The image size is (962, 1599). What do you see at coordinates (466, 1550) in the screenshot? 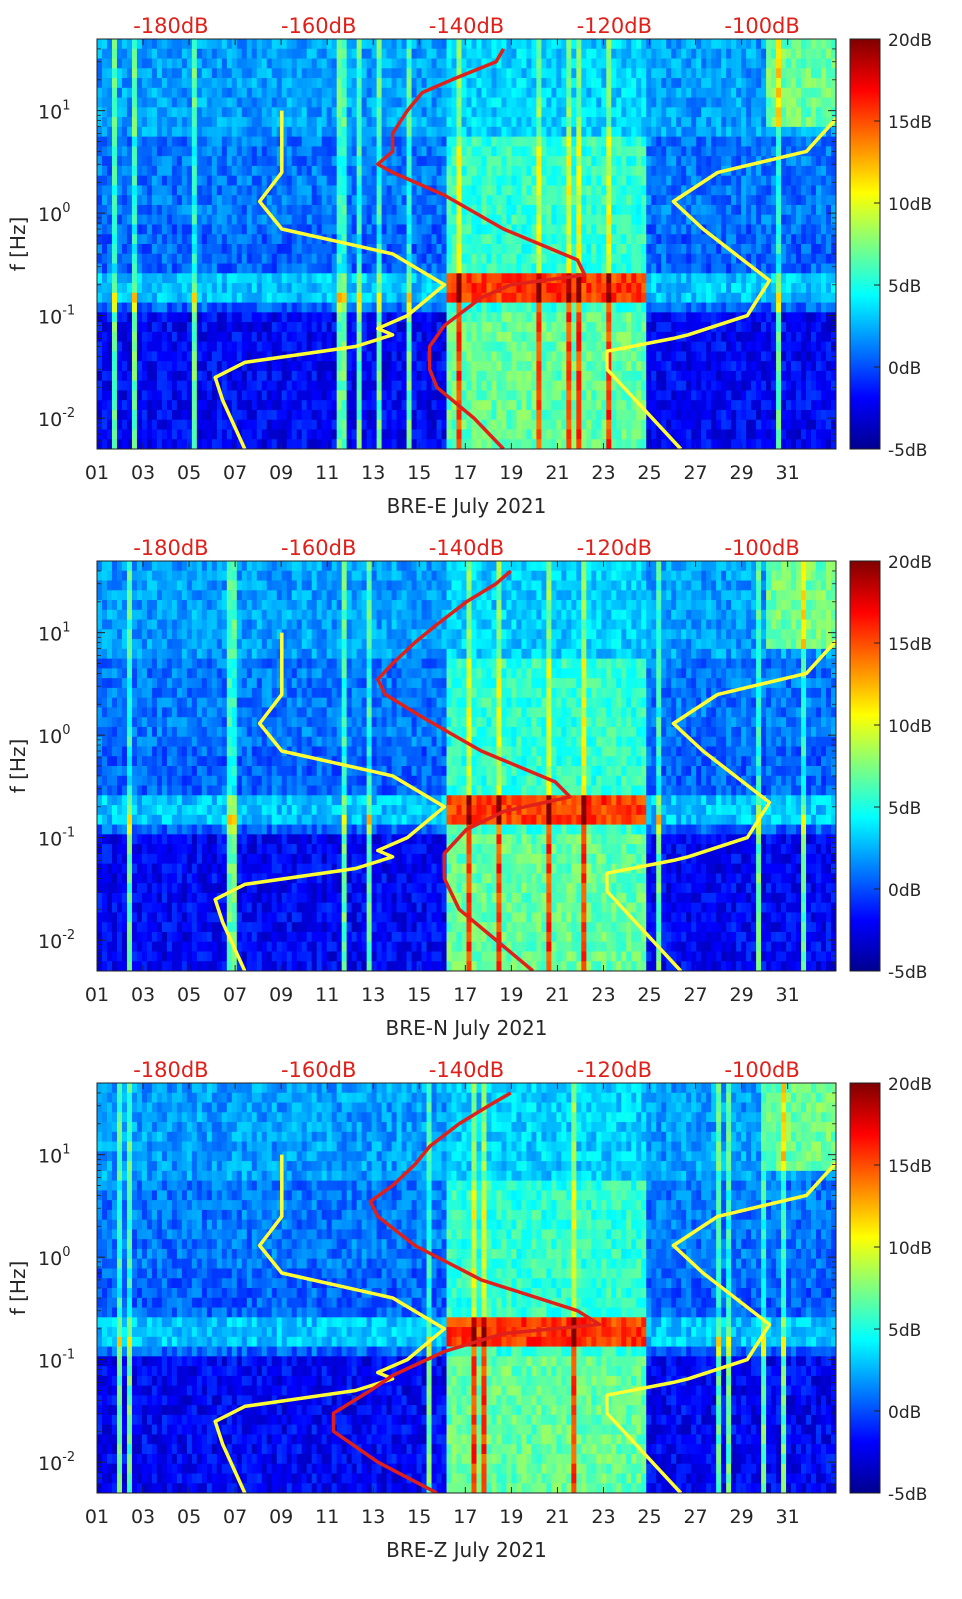
I see `x-axis-label: BRE-Z July 2021` at bounding box center [466, 1550].